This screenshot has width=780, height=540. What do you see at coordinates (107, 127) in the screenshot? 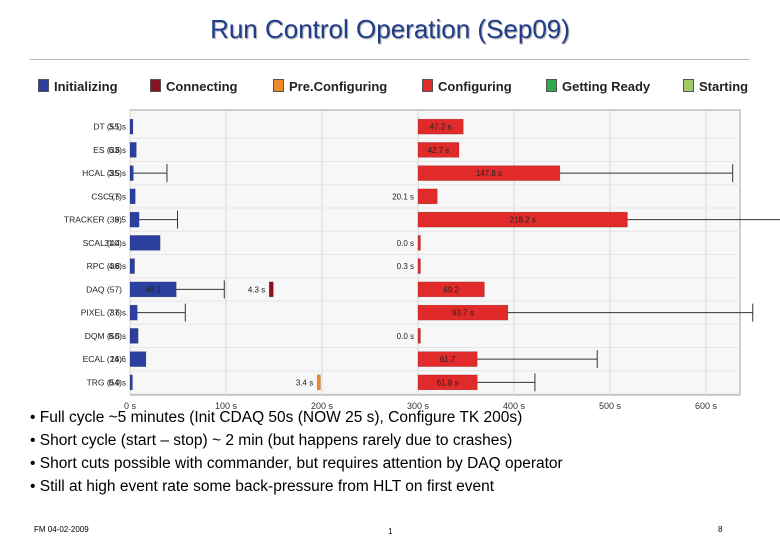
I see `category-label: DT (55)` at bounding box center [107, 127].